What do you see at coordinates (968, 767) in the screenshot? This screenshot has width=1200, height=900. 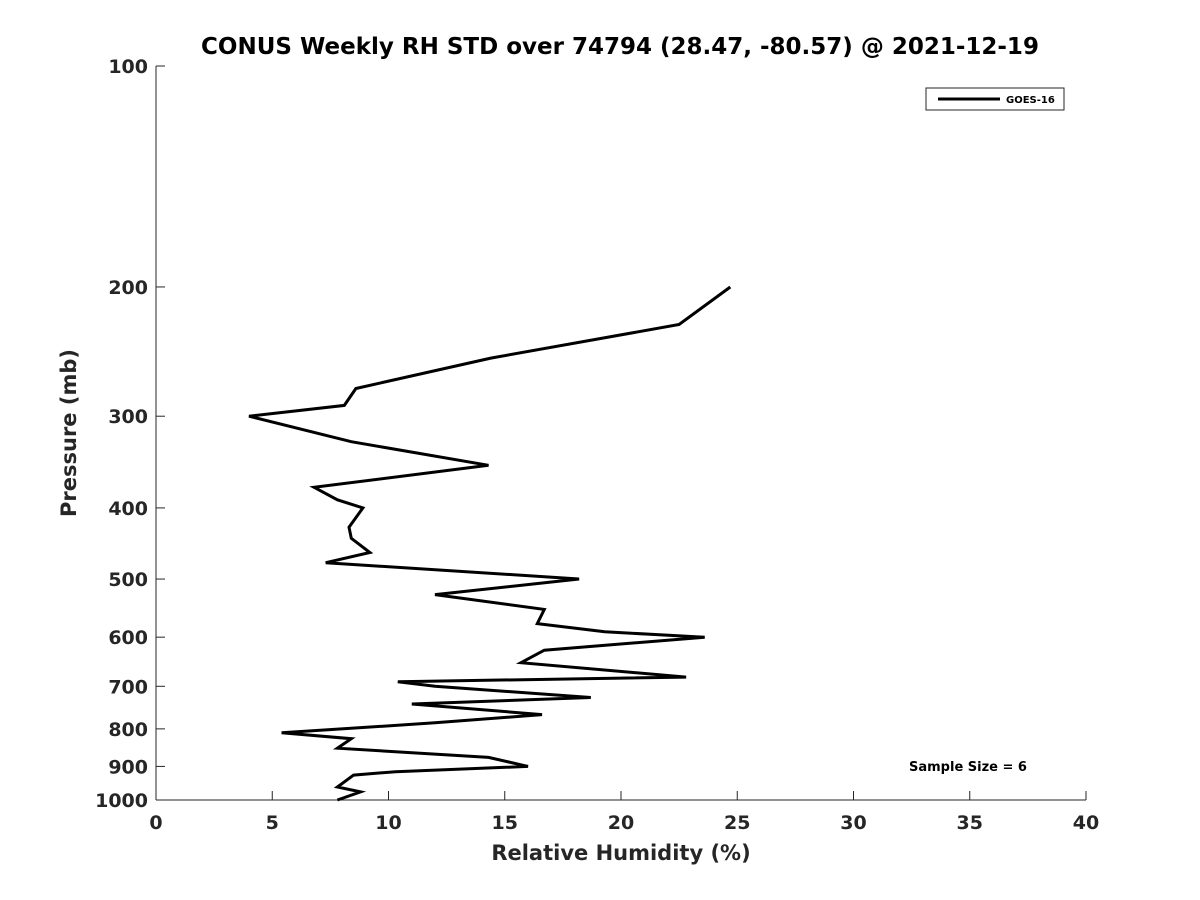 I see `sample-size-annotation: Sample Size = 6` at bounding box center [968, 767].